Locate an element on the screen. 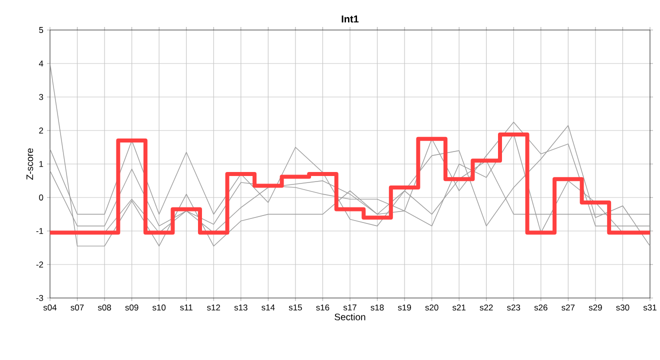 The height and width of the screenshot is (360, 660). x-tick-label: s17 is located at coordinates (349, 307).